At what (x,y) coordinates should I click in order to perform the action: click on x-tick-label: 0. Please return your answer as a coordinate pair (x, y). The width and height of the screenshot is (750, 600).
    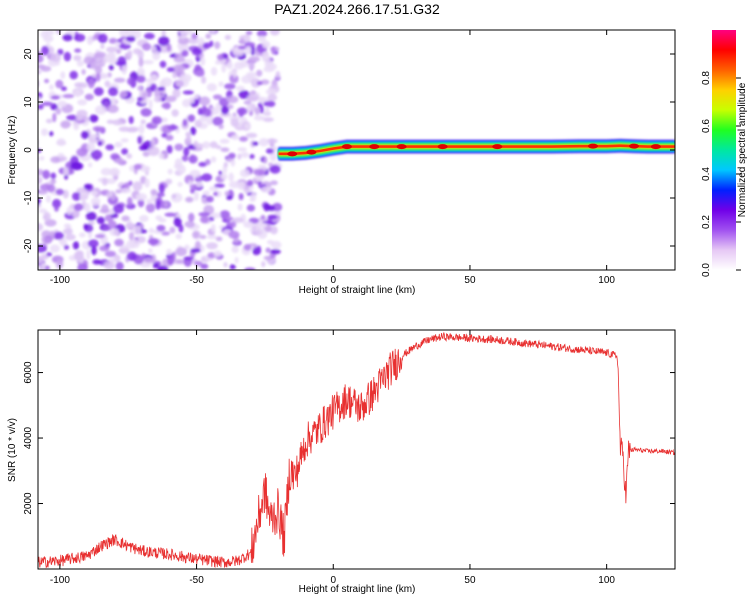
    Looking at the image, I should click on (333, 580).